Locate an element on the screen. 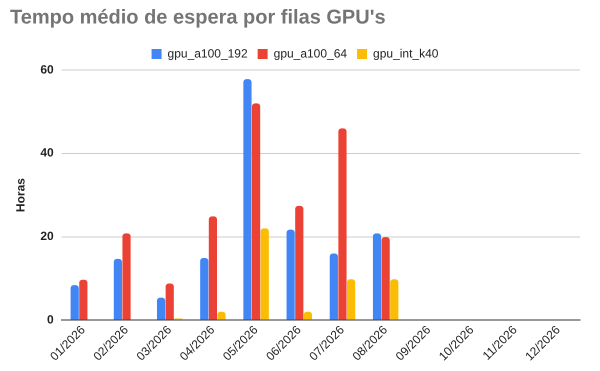 Image resolution: width=600 pixels, height=371 pixels. legend-label: gpu_int_k40 is located at coordinates (406, 53).